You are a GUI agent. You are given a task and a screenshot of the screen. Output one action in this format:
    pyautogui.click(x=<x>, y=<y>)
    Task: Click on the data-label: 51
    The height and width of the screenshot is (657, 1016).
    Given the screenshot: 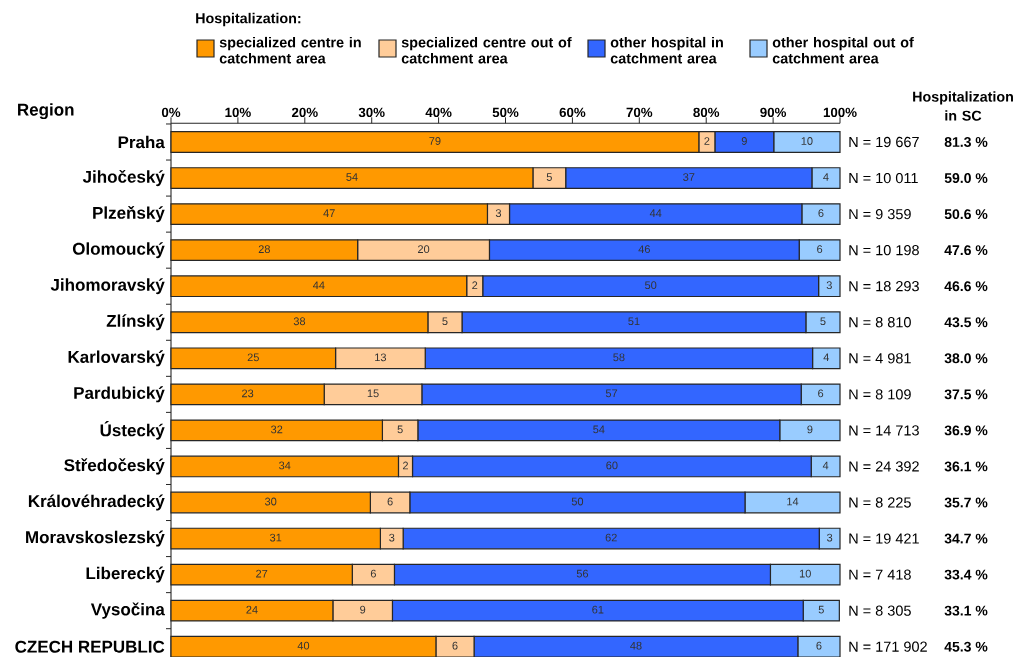 What is the action you would take?
    pyautogui.click(x=634, y=321)
    